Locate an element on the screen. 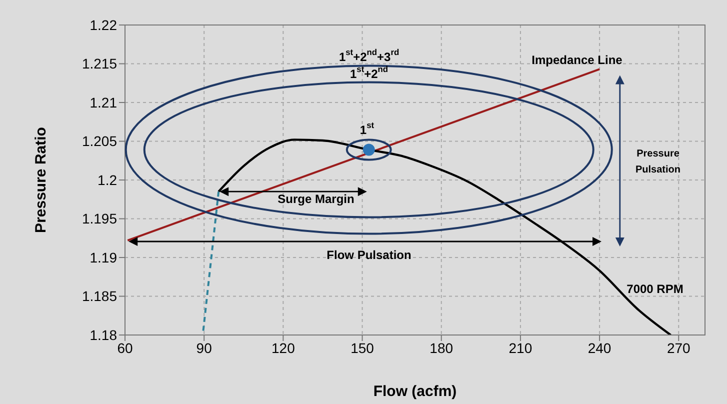 The height and width of the screenshot is (404, 727). x-tick-label: 60 is located at coordinates (125, 348).